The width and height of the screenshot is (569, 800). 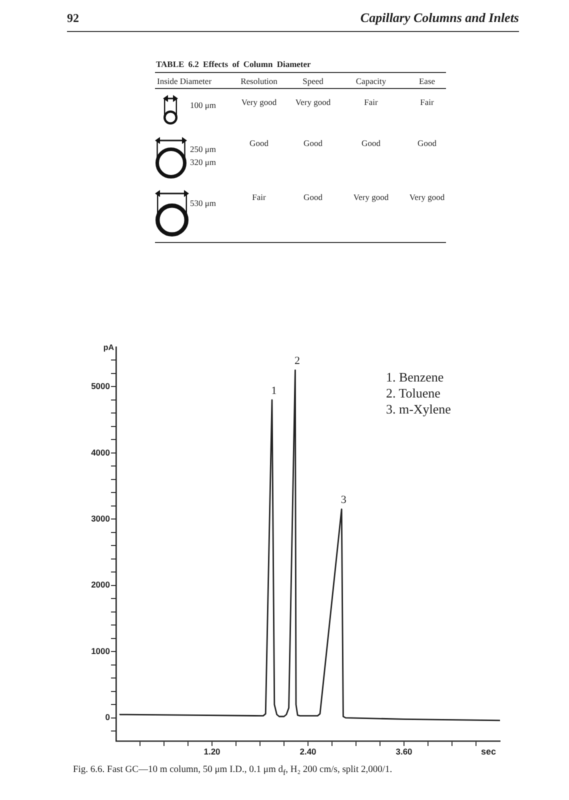 I want to click on category-label: 250 μm 320 μm, so click(x=203, y=155).